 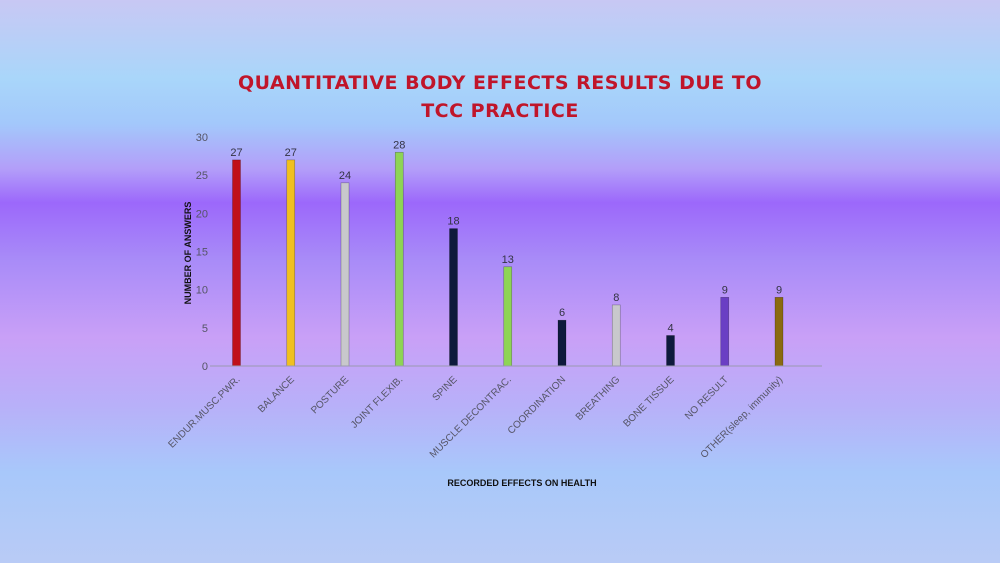 What do you see at coordinates (707, 398) in the screenshot?
I see `x-tick-label: NO RESULT` at bounding box center [707, 398].